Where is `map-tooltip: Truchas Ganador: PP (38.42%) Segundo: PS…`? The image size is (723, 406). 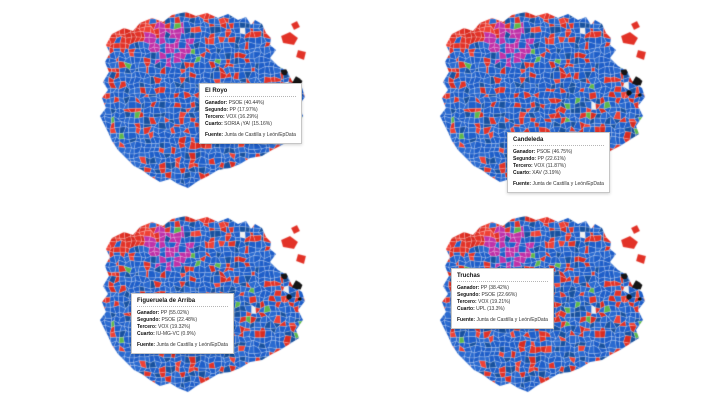
map-tooltip: Truchas Ganador: PP (38.42%) Segundo: PS… is located at coordinates (502, 298).